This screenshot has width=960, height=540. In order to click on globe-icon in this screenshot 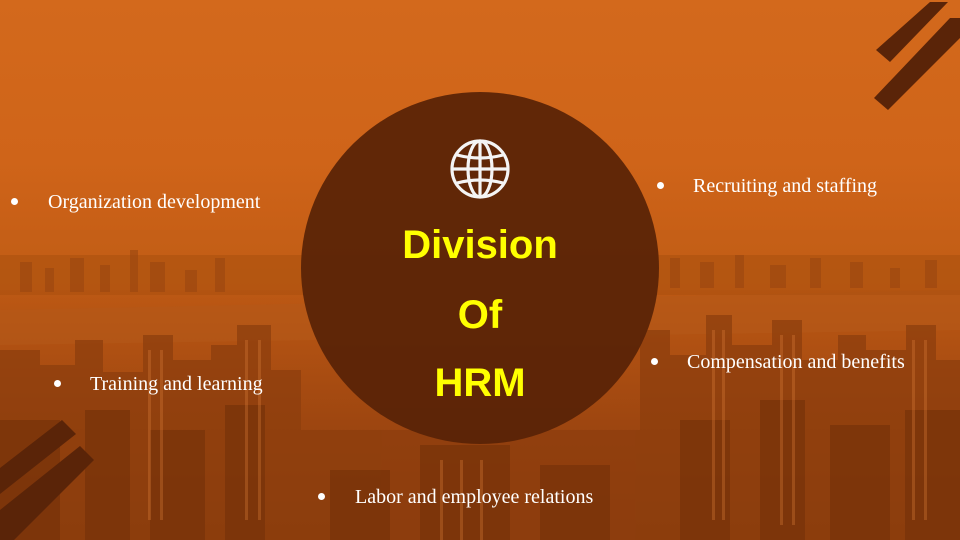, I will do `click(480, 169)`.